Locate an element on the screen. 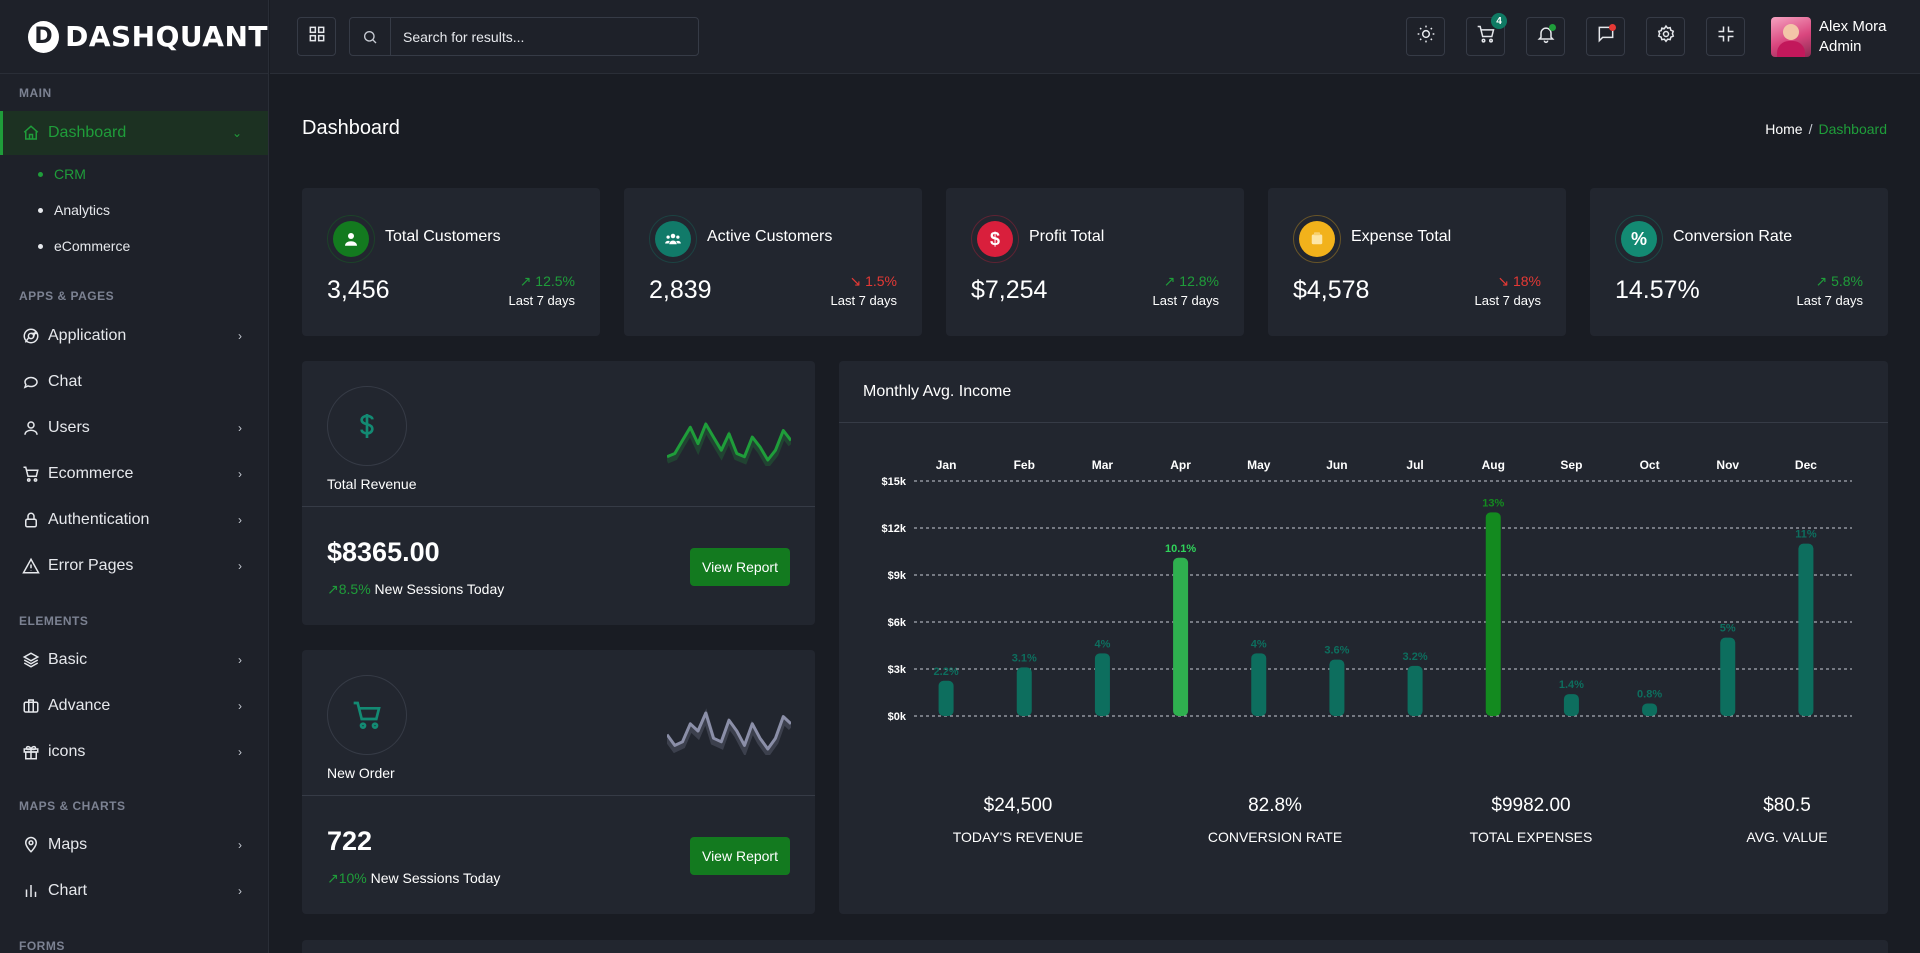 The height and width of the screenshot is (953, 1920). y-tick-label: $0k is located at coordinates (897, 717).